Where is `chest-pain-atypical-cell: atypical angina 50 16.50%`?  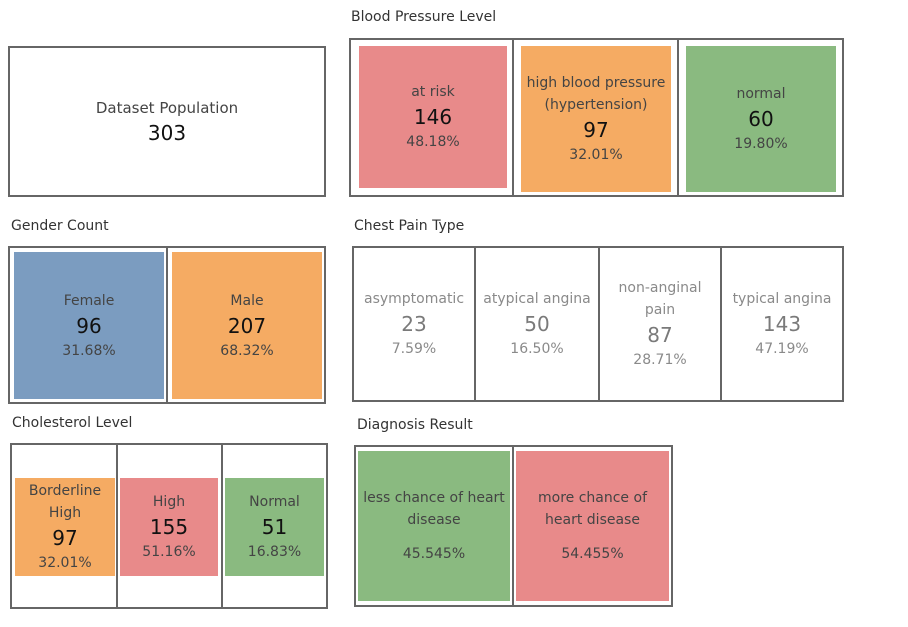 chest-pain-atypical-cell: atypical angina 50 16.50% is located at coordinates (537, 324).